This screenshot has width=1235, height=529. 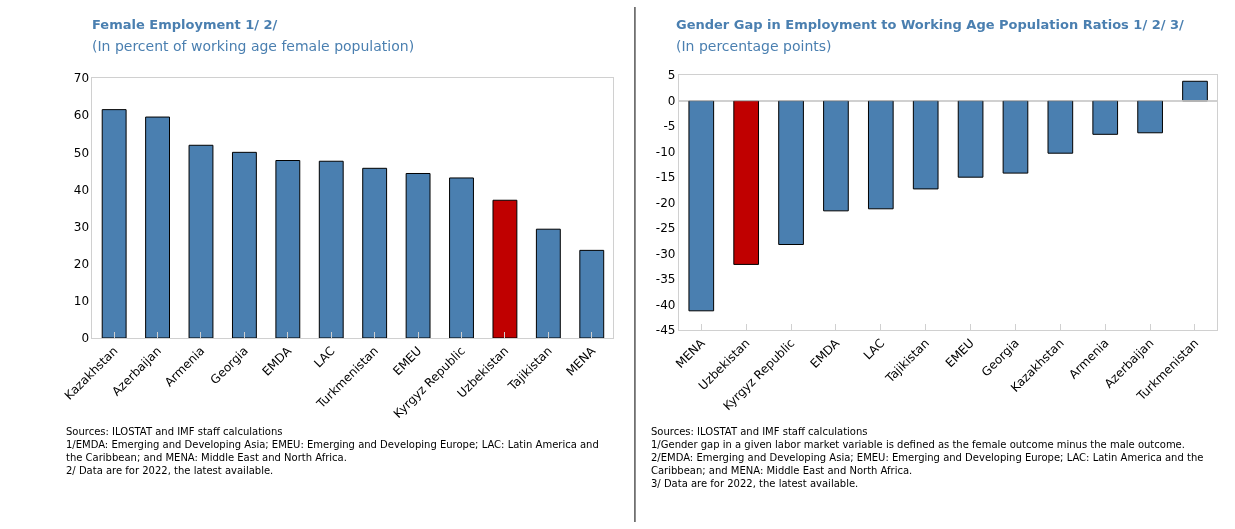 I want to click on y-tick-label: -30, so click(x=665, y=253).